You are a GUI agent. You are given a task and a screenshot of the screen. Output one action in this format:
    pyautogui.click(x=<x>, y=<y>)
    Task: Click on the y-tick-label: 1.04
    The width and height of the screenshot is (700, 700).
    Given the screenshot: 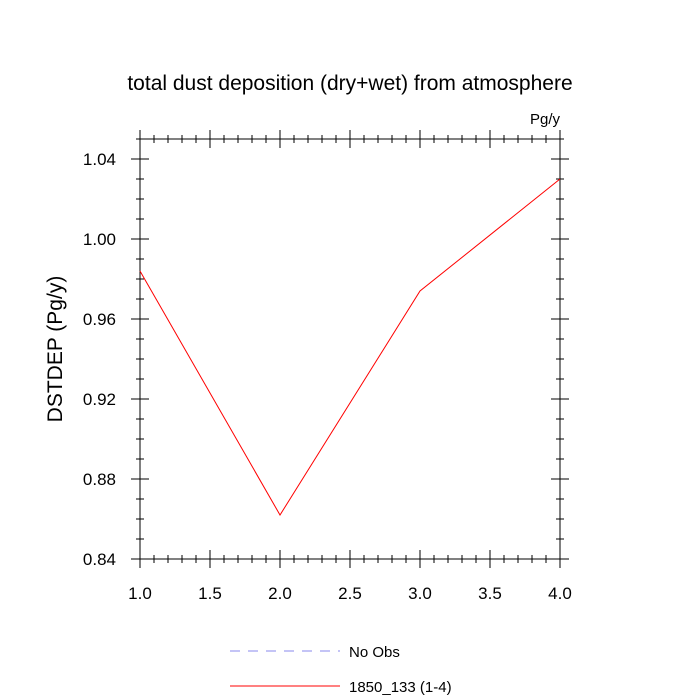 What is the action you would take?
    pyautogui.click(x=99, y=159)
    